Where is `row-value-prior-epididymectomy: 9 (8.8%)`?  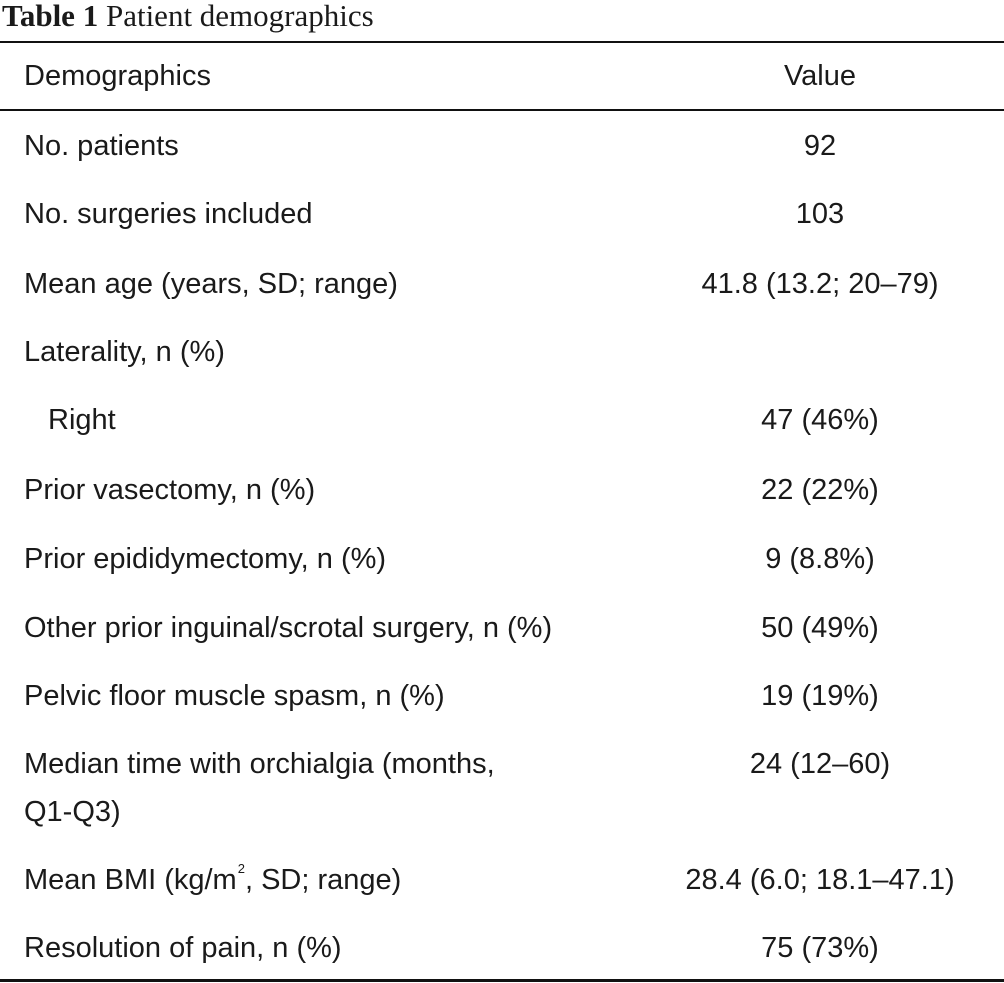 row-value-prior-epididymectomy: 9 (8.8%) is located at coordinates (820, 559).